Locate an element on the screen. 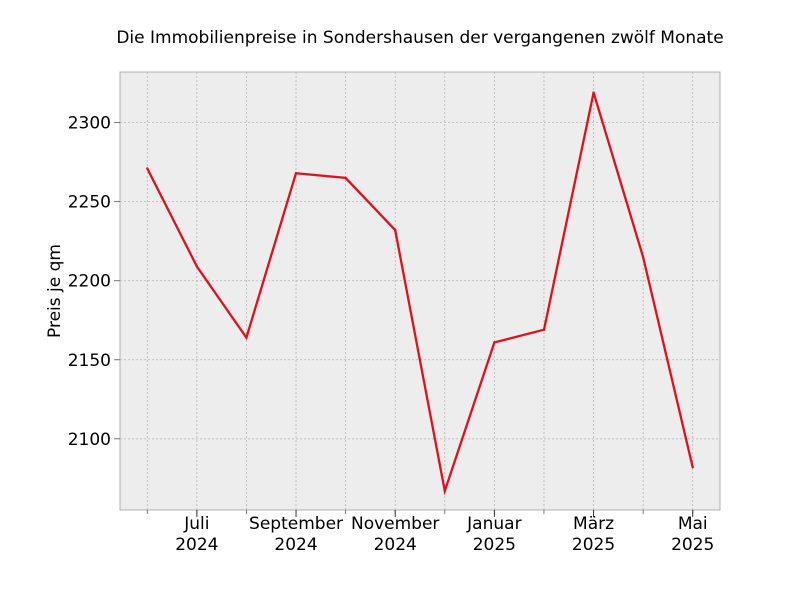 The width and height of the screenshot is (800, 600). y-tick-label: 2150 is located at coordinates (89, 361).